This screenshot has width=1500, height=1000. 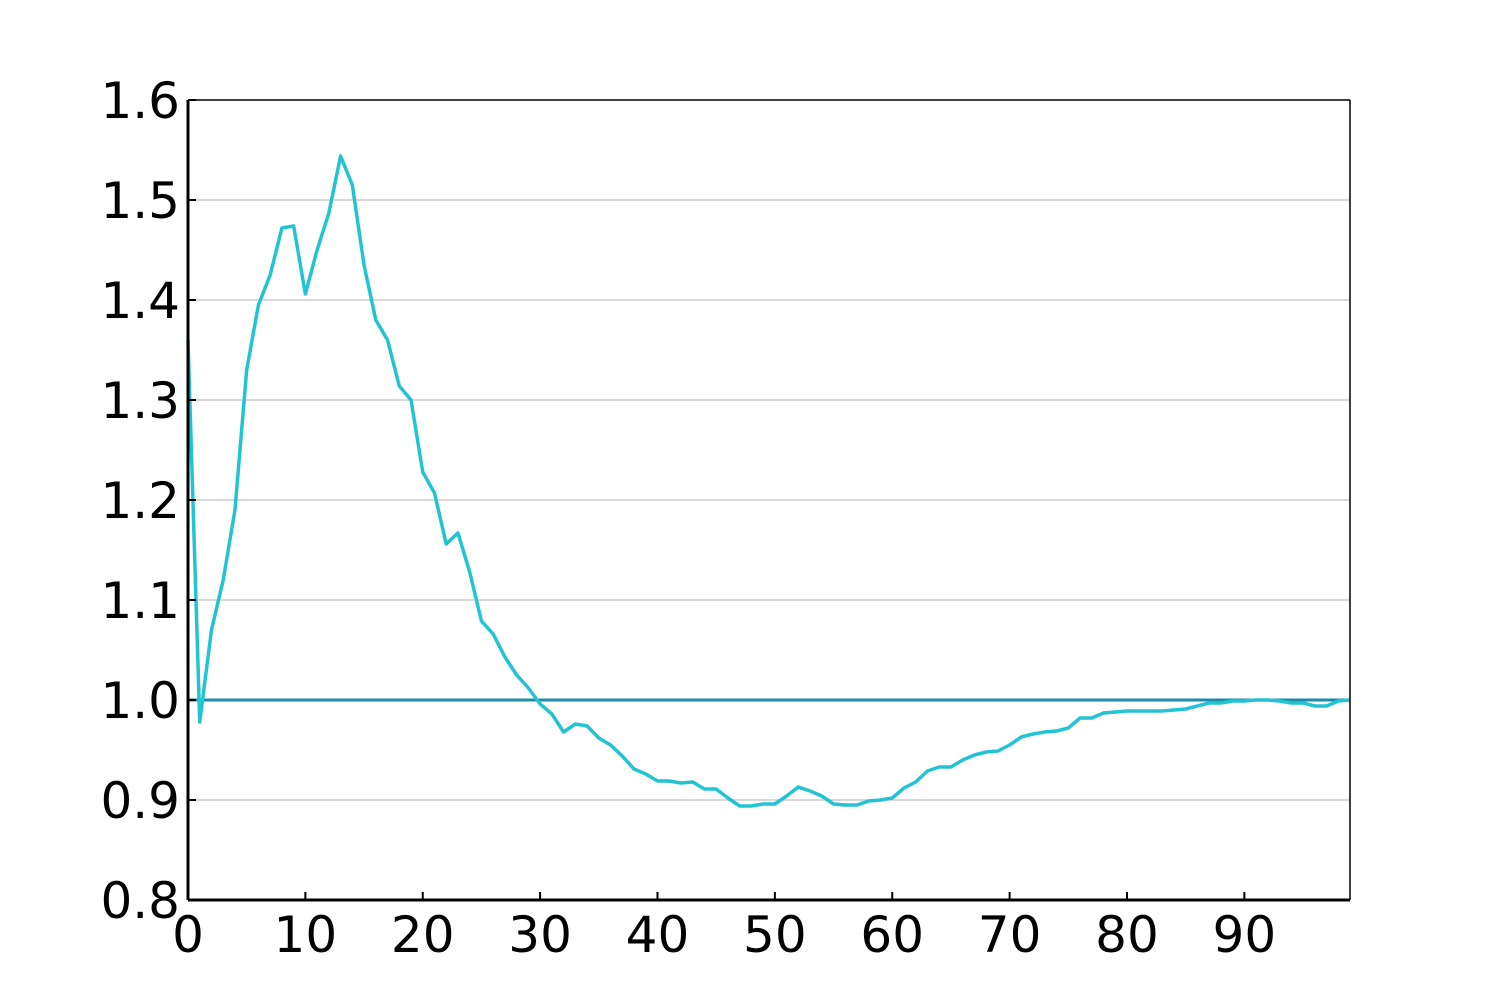 I want to click on y-tick-label: 1.2, so click(x=140, y=501).